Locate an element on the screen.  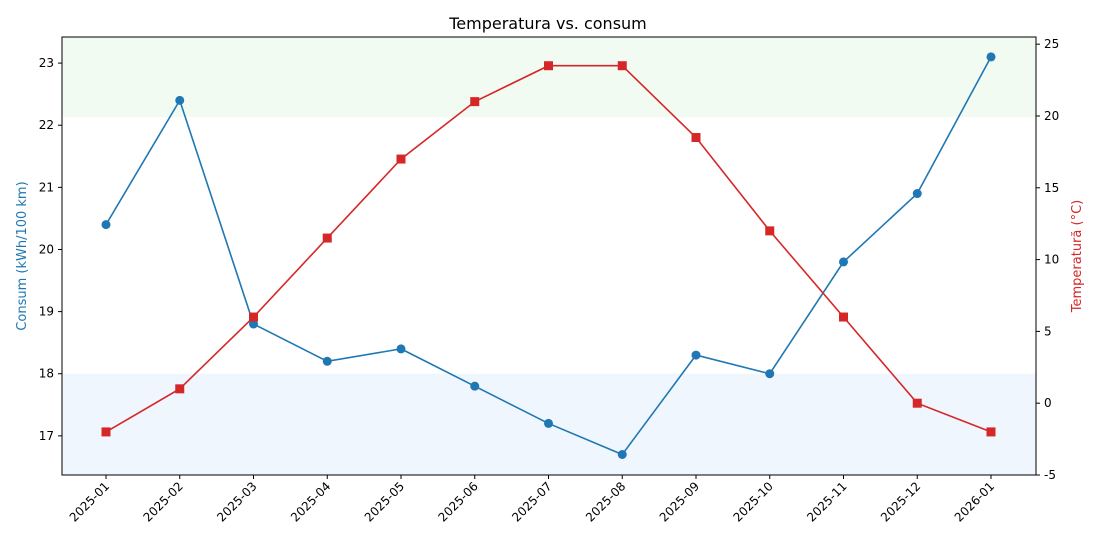
y-left-tick-label: 19 is located at coordinates (46, 312).